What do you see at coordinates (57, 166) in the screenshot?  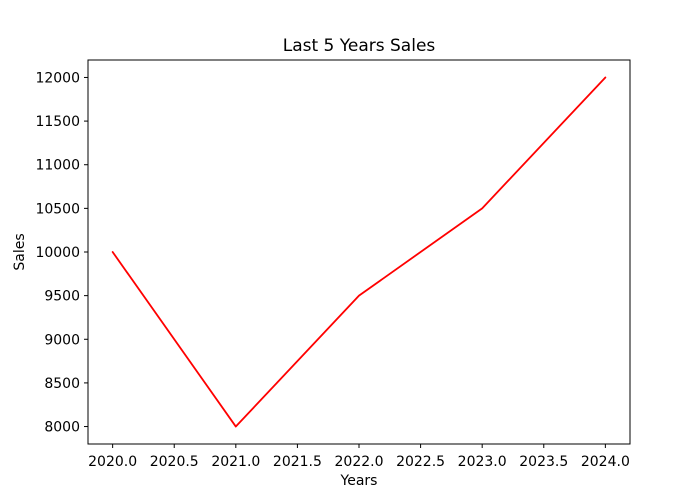 I see `y-tick-label: 11000` at bounding box center [57, 166].